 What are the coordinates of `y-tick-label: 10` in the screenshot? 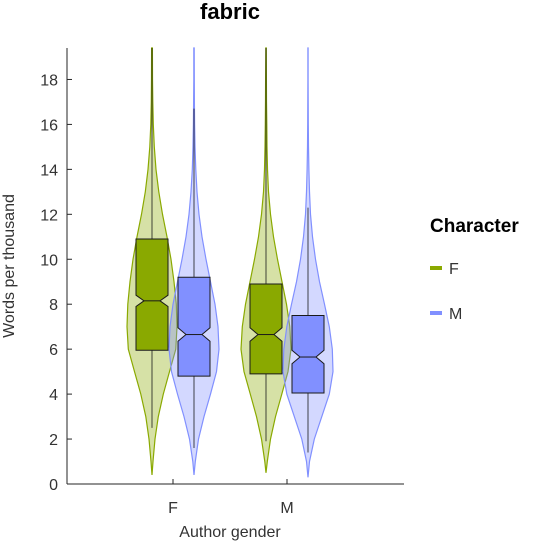 It's located at (49, 260).